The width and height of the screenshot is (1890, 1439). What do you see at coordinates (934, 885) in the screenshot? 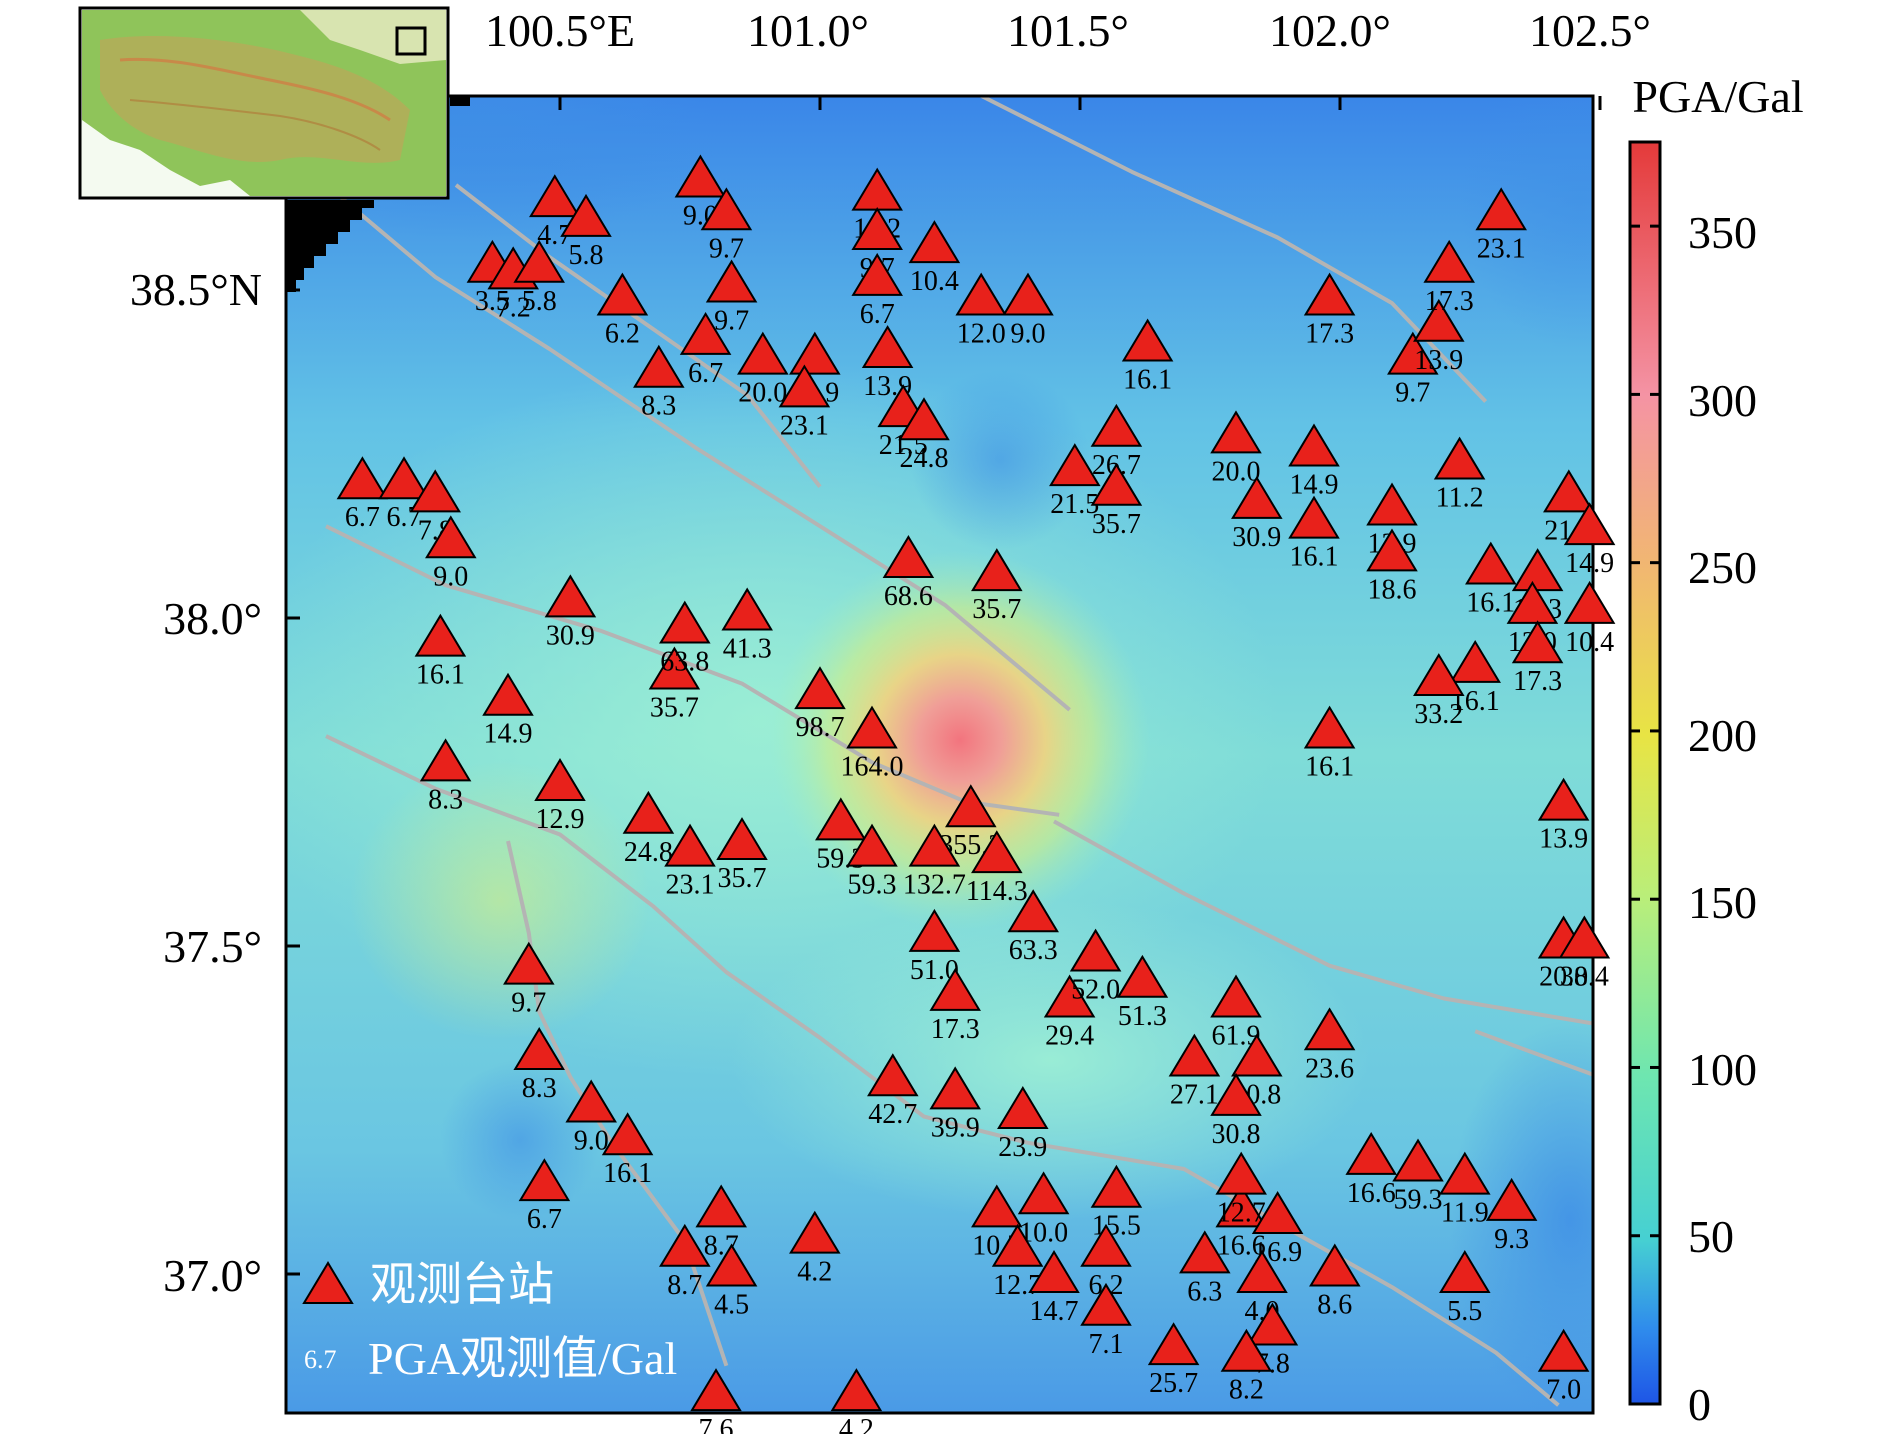
I see `station-pga-label: 132.7` at bounding box center [934, 885].